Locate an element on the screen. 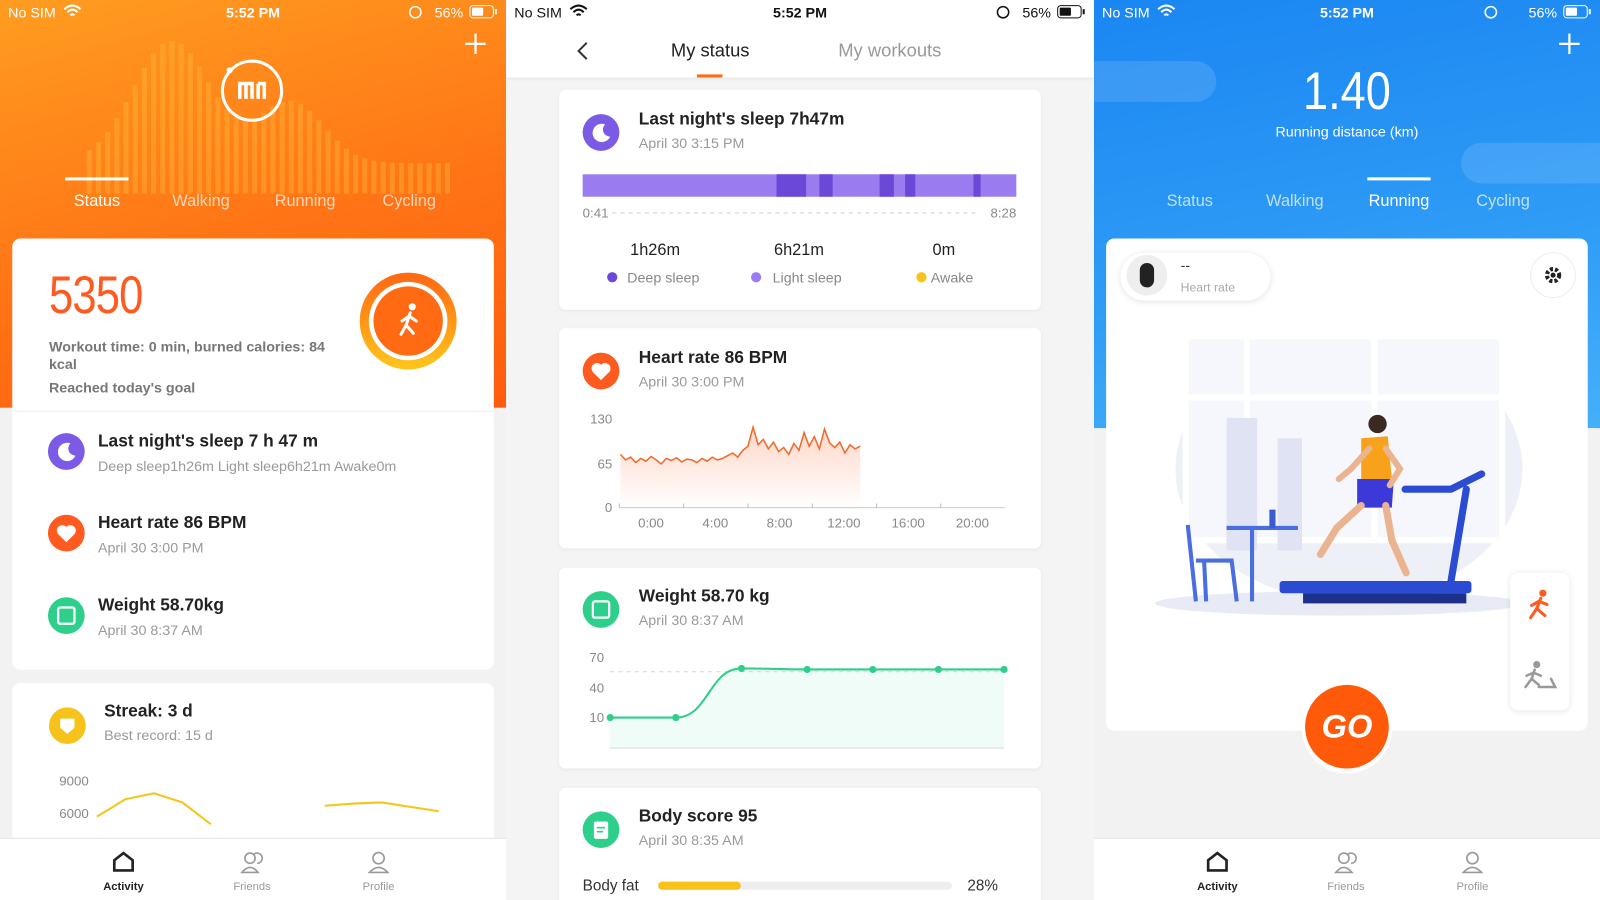 This screenshot has width=1600, height=900. walker-head is located at coordinates (412, 307).